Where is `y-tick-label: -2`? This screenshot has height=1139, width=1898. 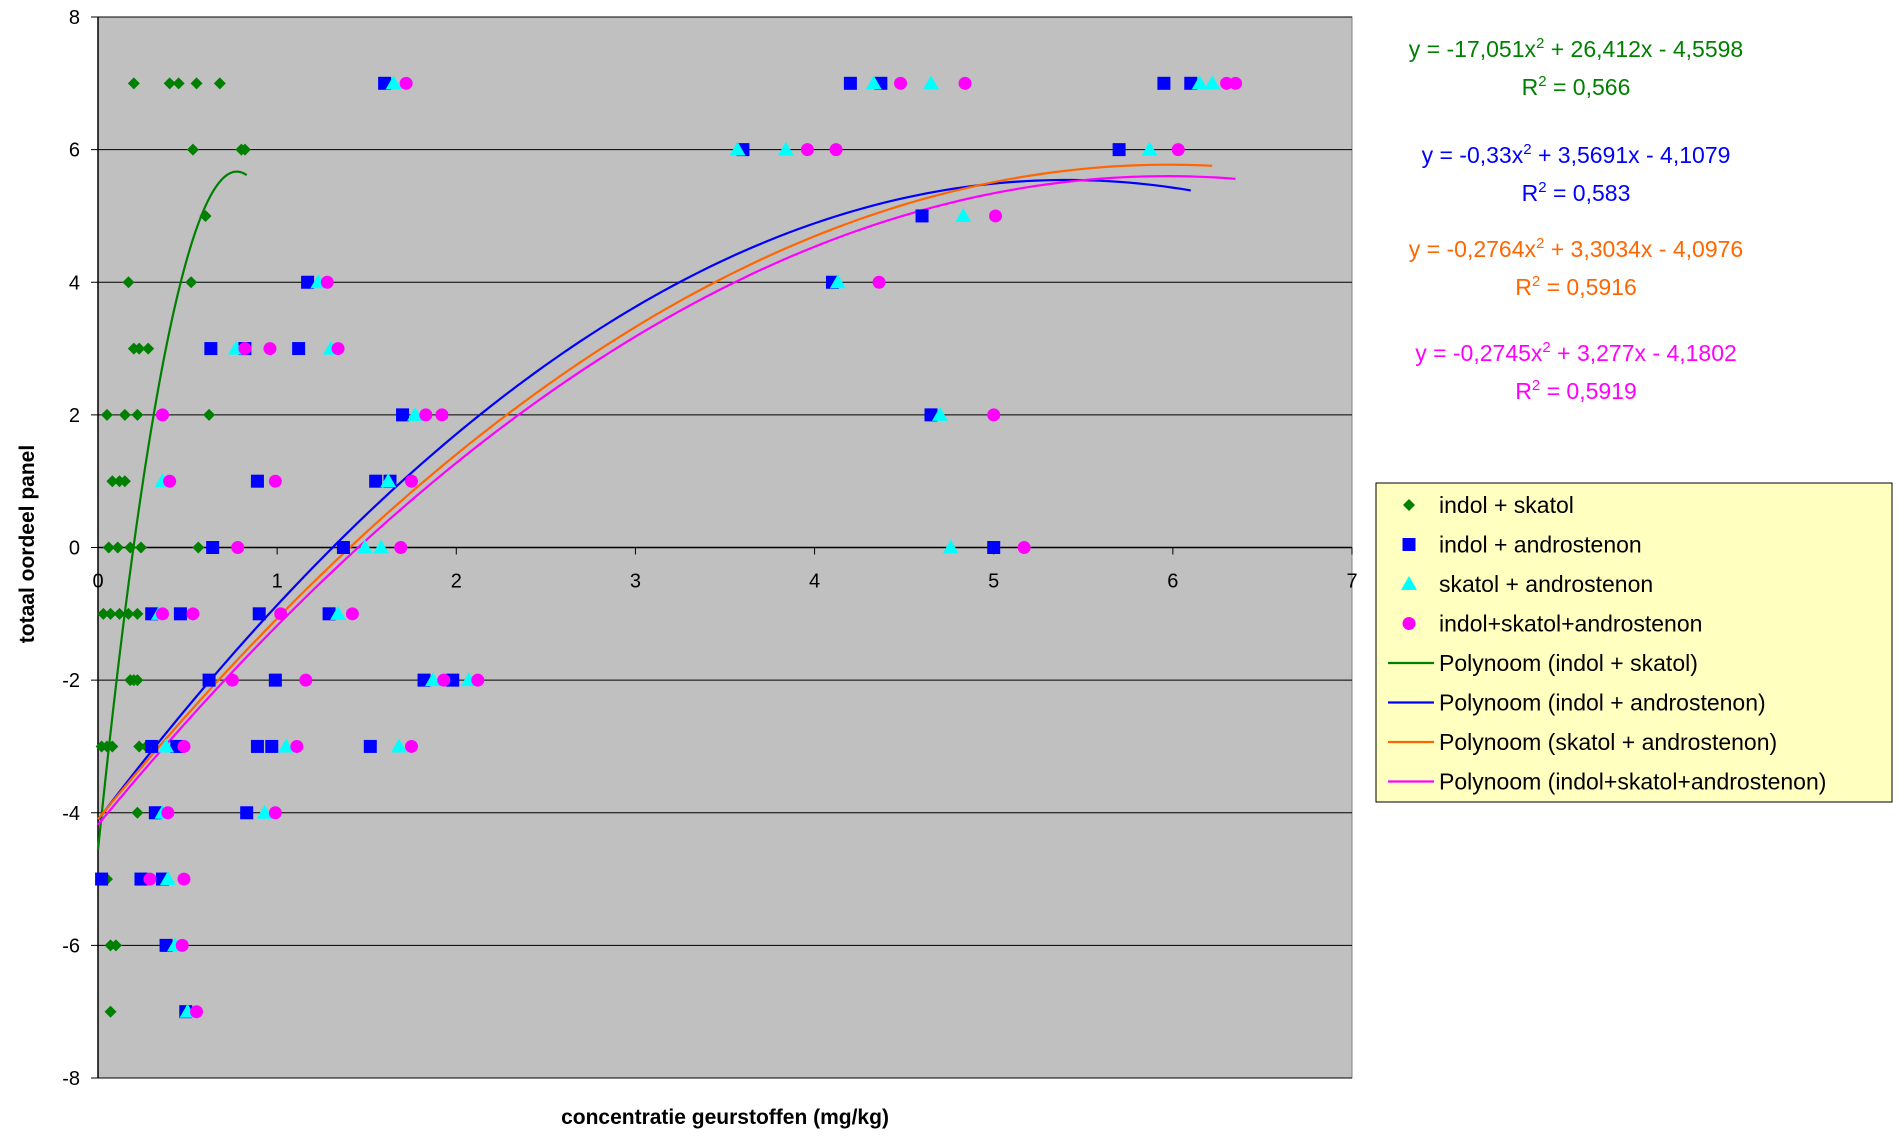
y-tick-label: -2 is located at coordinates (71, 681).